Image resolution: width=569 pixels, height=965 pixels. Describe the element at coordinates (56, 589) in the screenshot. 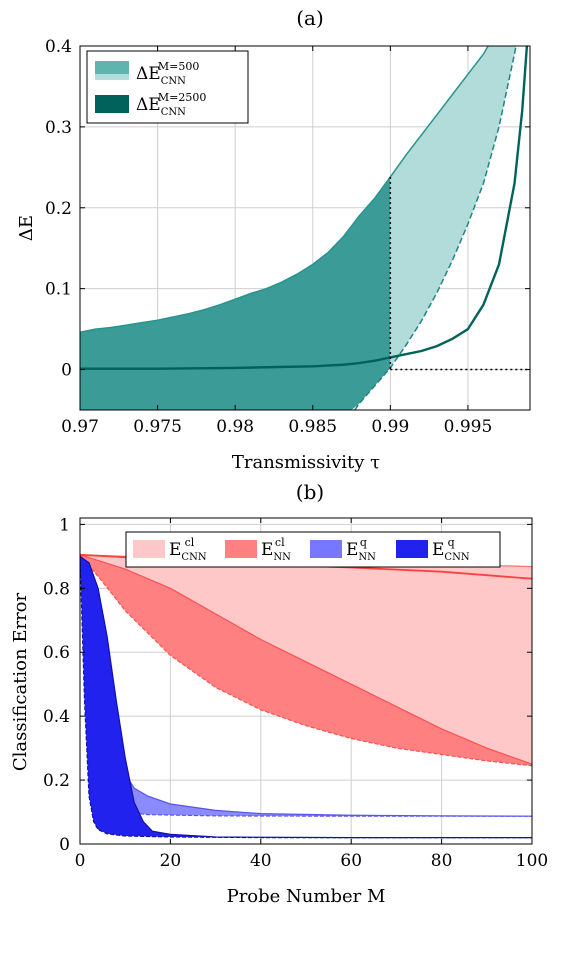

I see `panel-b-y-tick-label: 0.8` at that location.